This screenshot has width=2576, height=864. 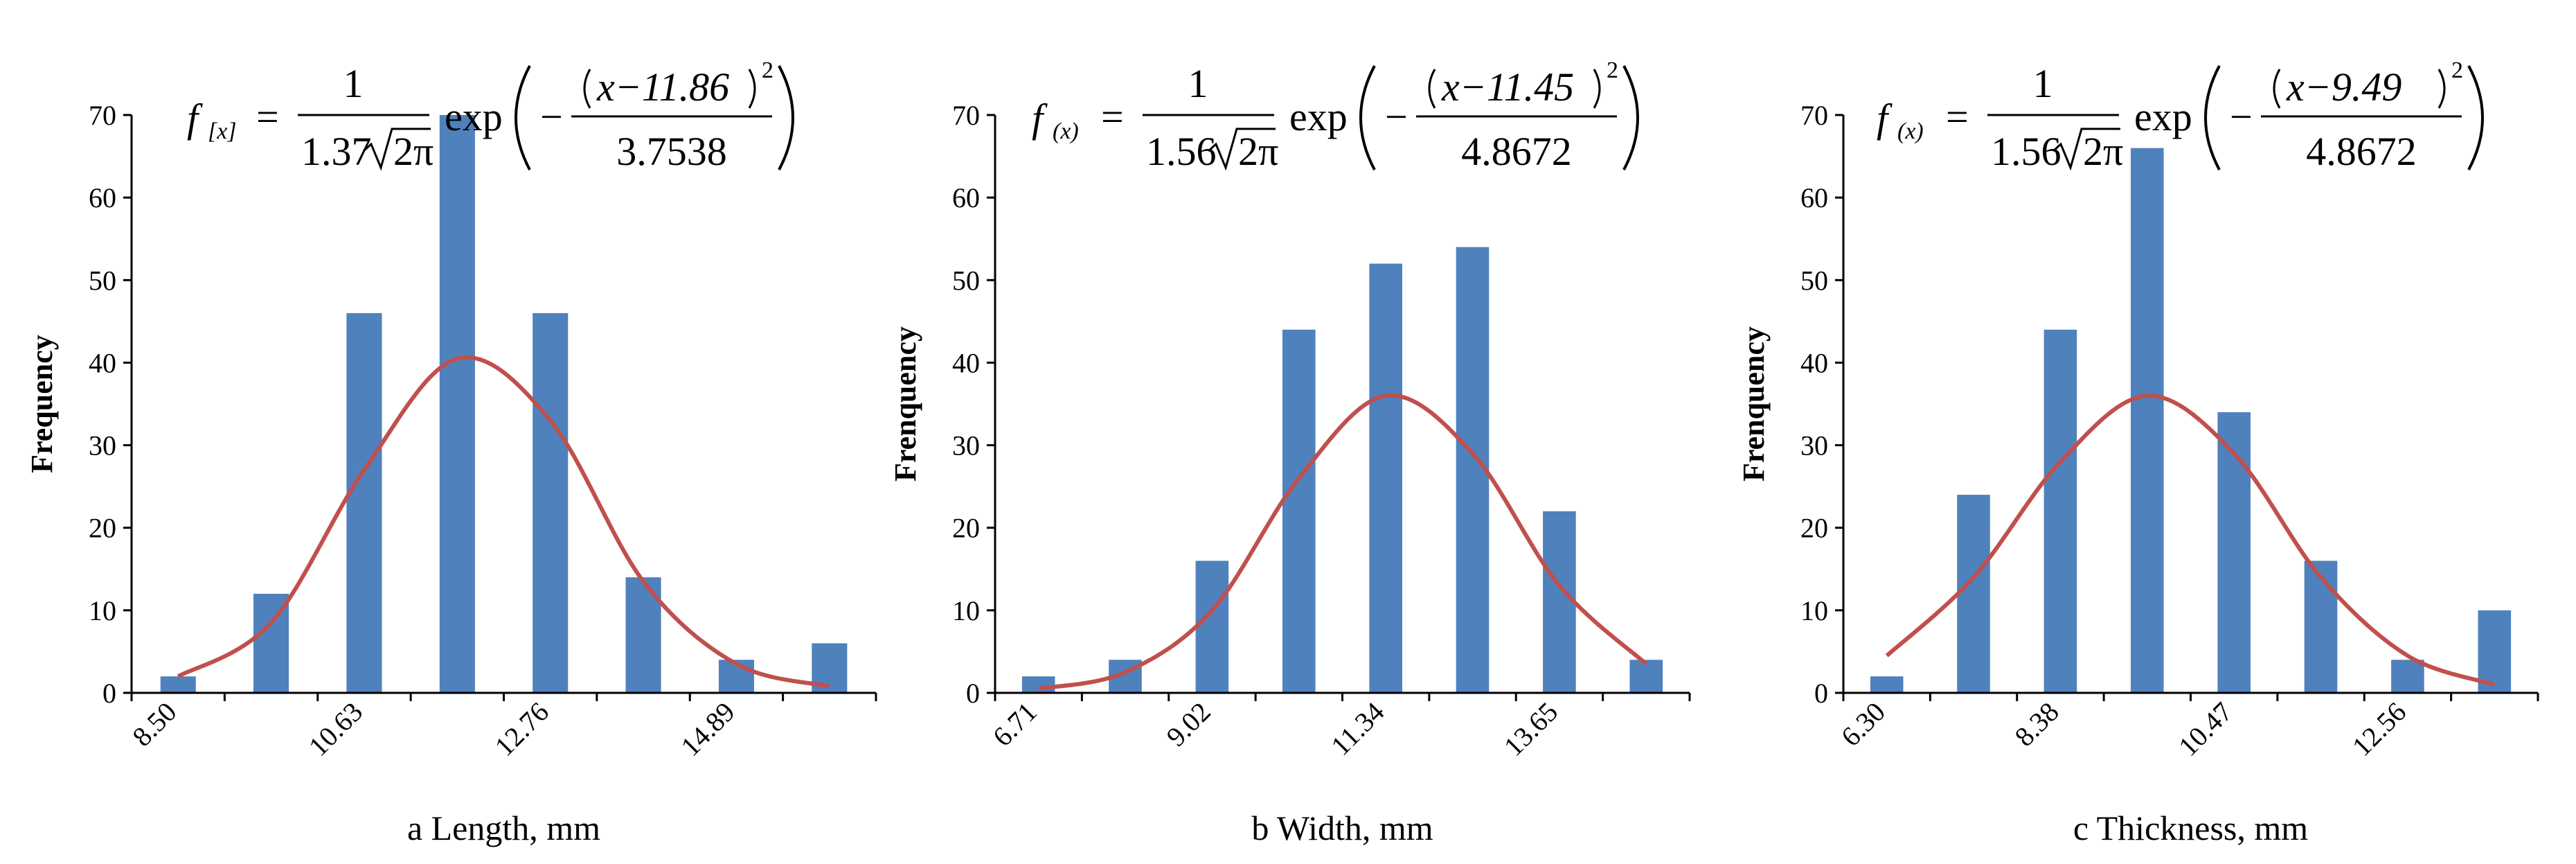 I want to click on x-tick-label: 13.65, so click(x=1531, y=729).